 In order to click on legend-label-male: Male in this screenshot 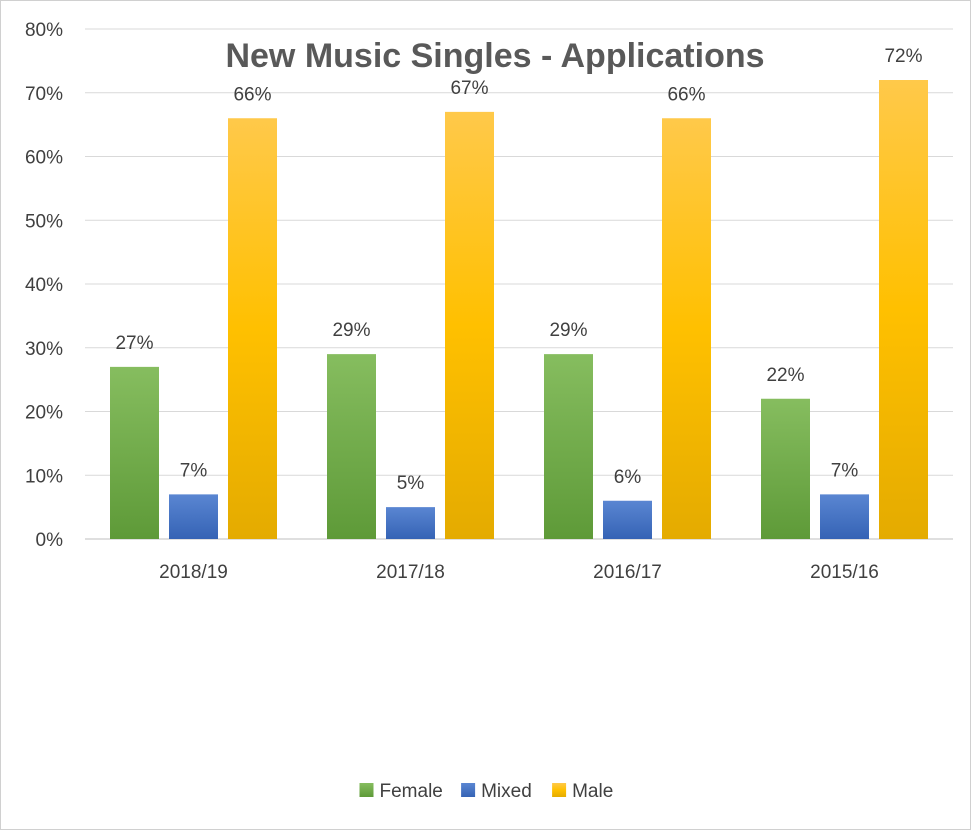, I will do `click(592, 791)`.